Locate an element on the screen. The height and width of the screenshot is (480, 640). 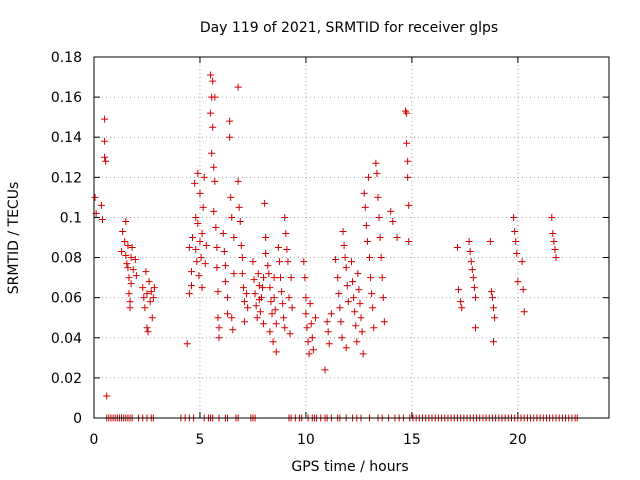
x-tick-label: 5 is located at coordinates (200, 440).